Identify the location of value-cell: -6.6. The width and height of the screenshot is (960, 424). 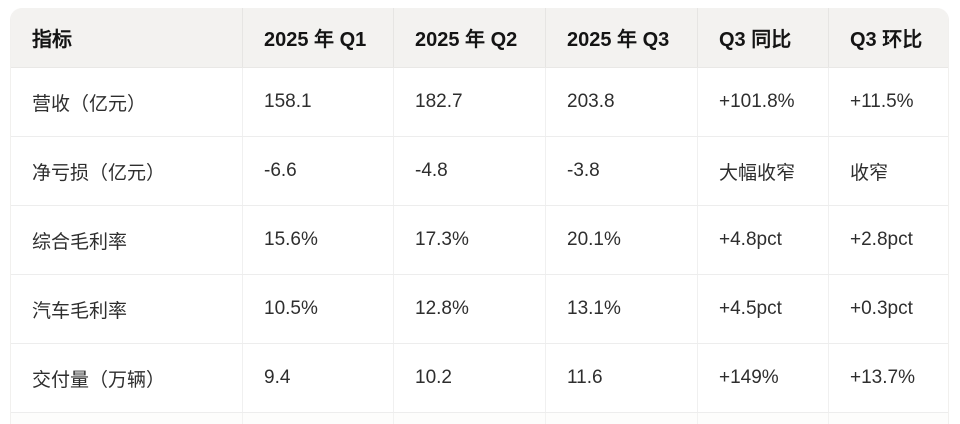
(317, 171).